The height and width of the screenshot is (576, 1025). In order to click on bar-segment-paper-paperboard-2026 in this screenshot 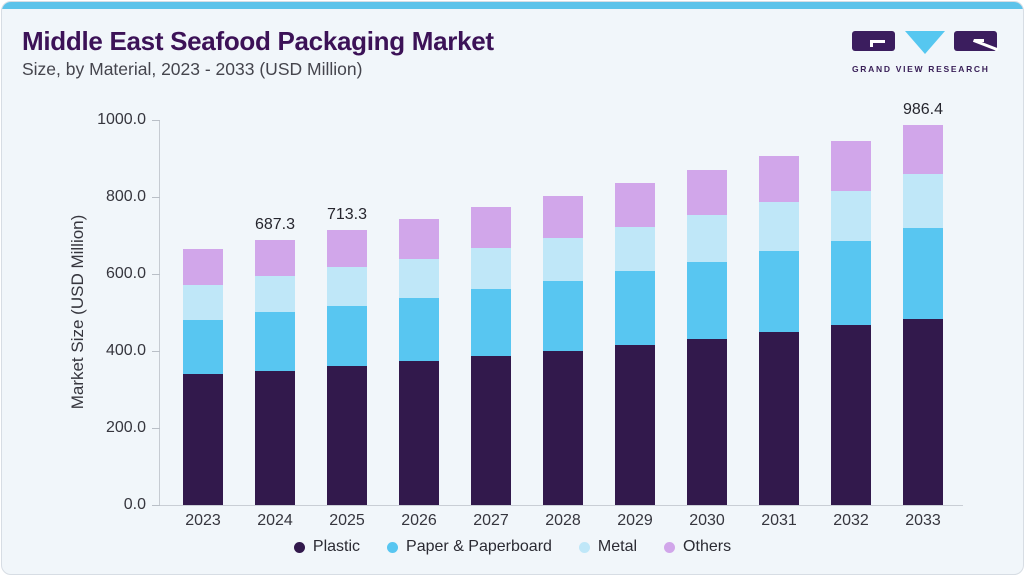, I will do `click(419, 329)`.